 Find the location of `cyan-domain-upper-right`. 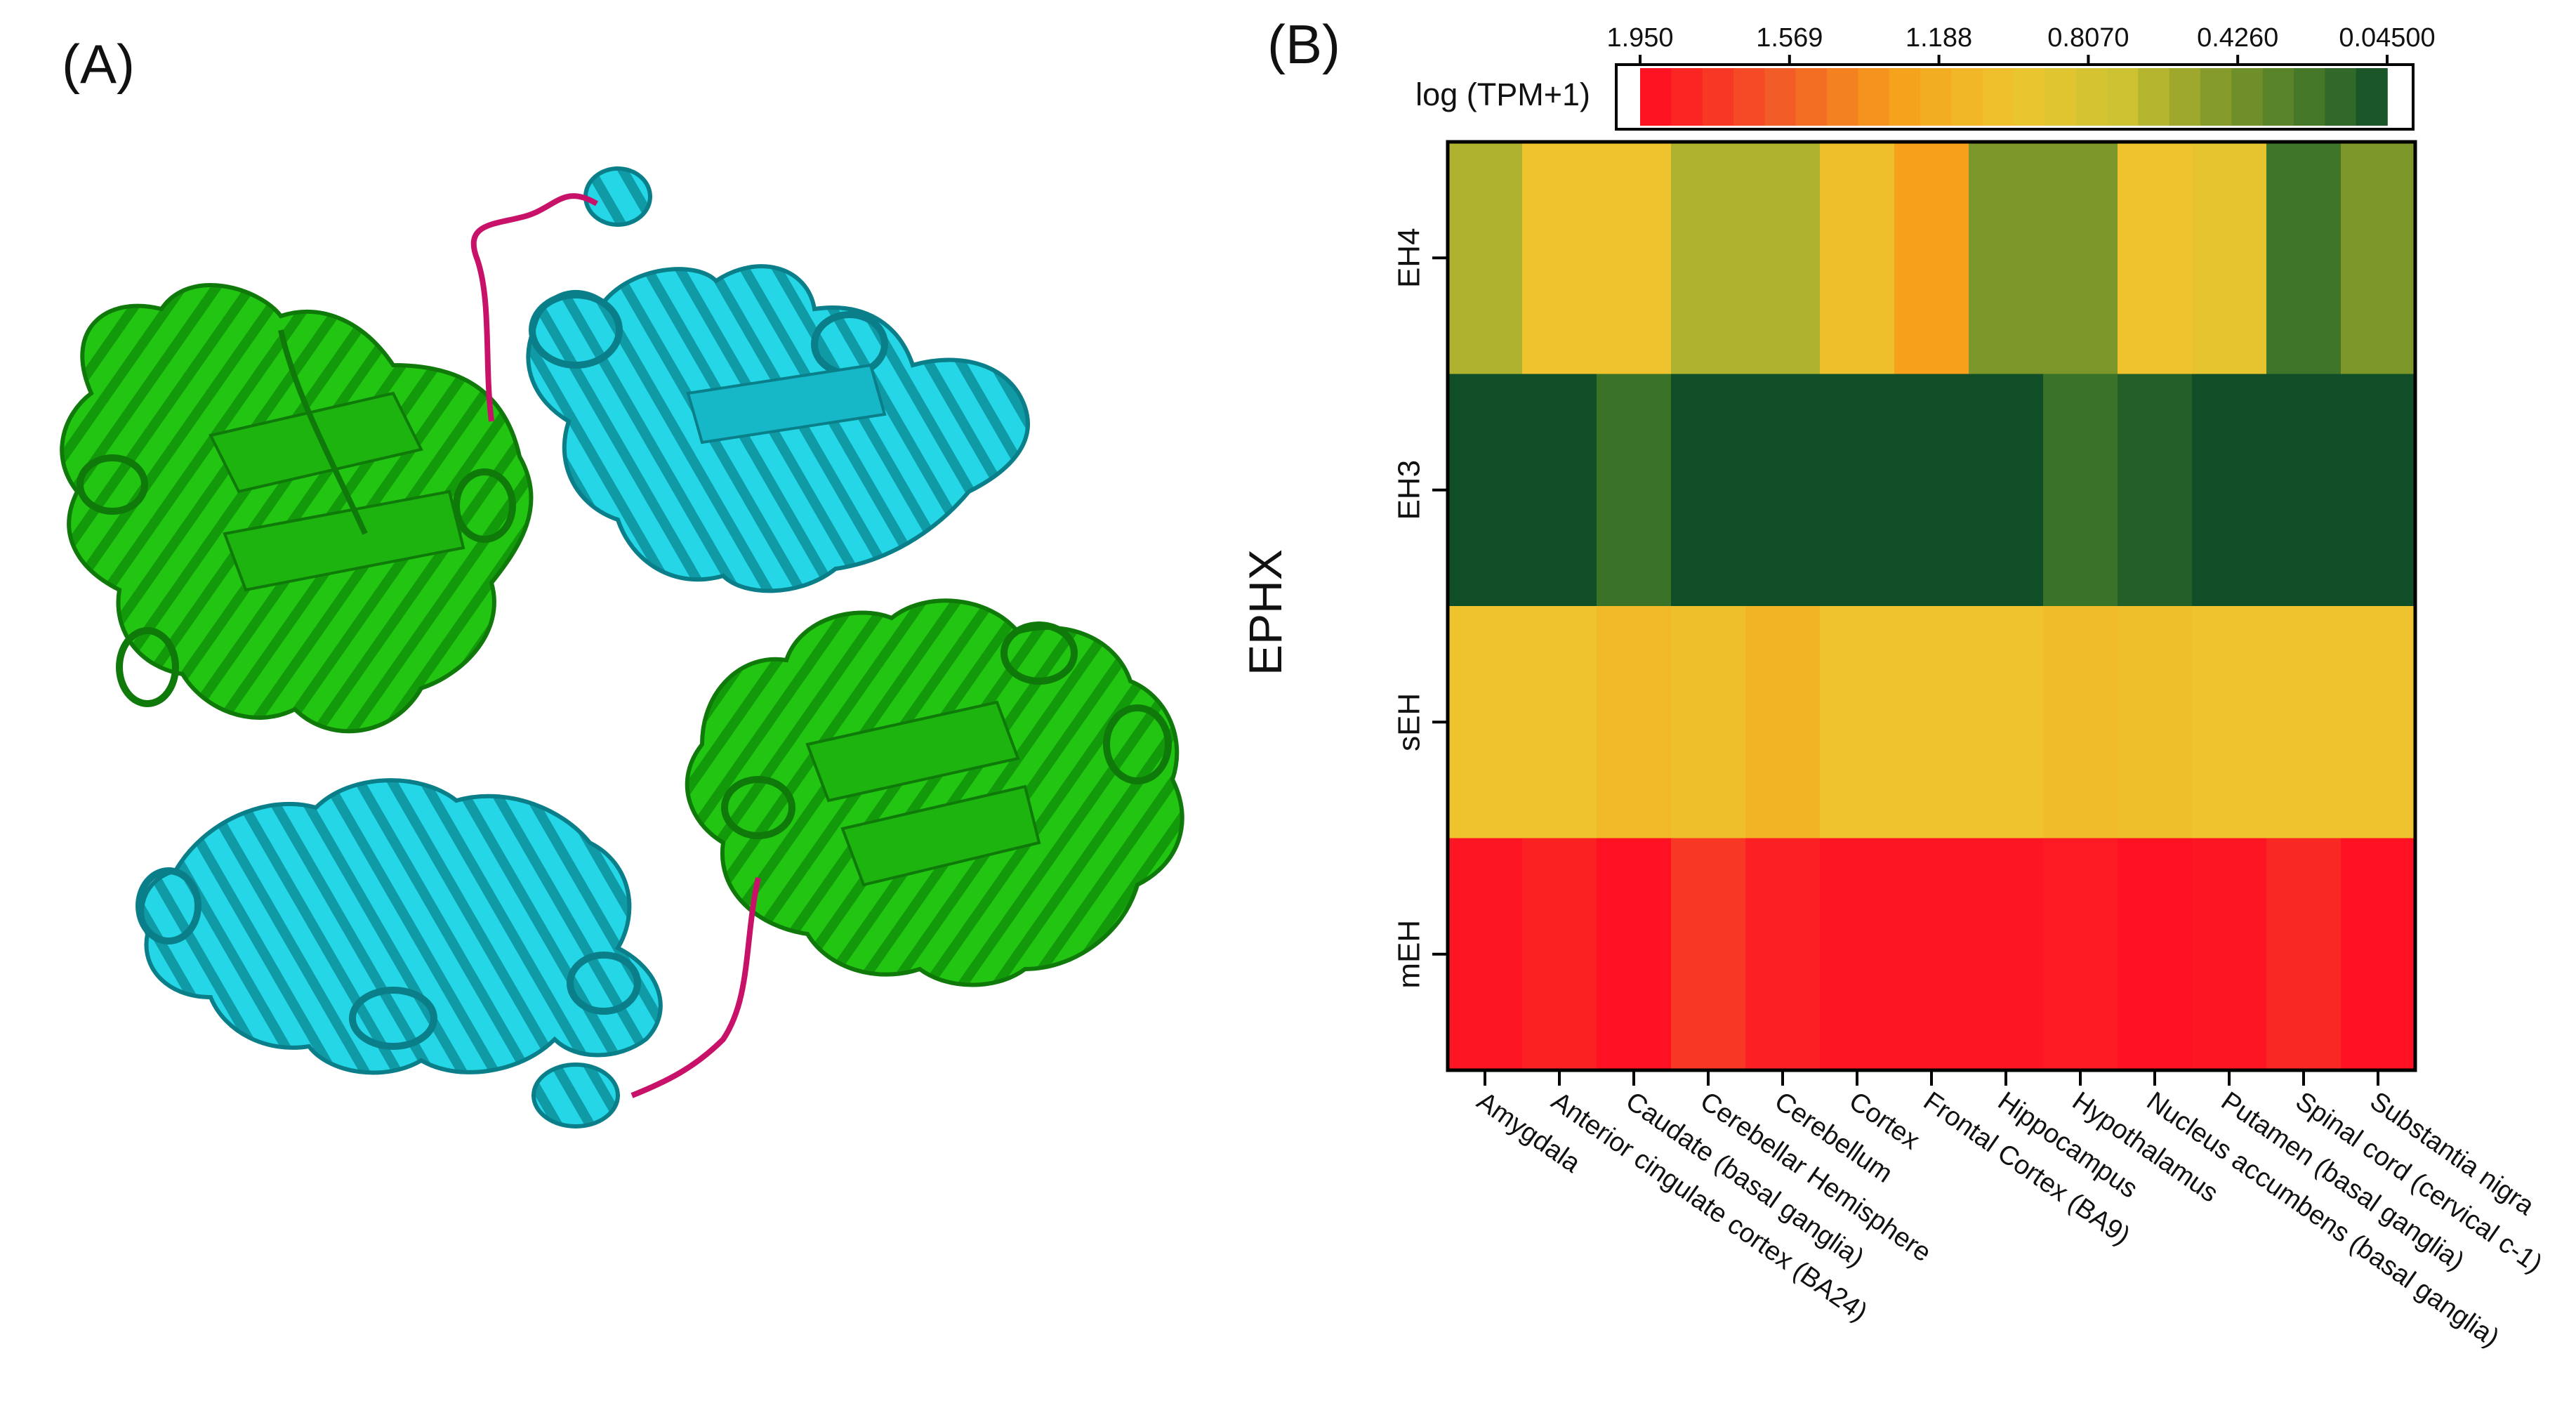

cyan-domain-upper-right is located at coordinates (778, 379).